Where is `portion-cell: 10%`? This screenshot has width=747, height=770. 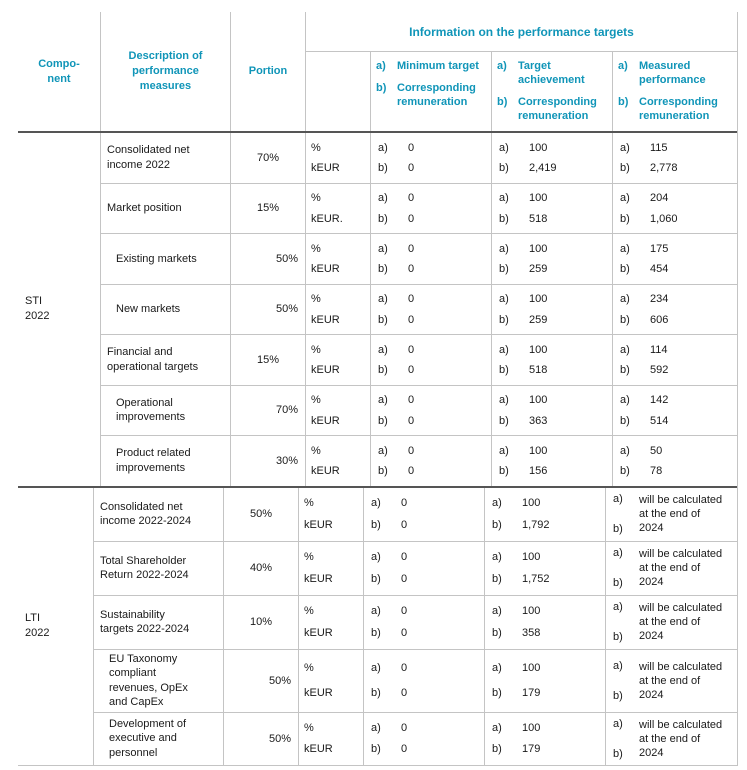
portion-cell: 10% is located at coordinates (261, 622).